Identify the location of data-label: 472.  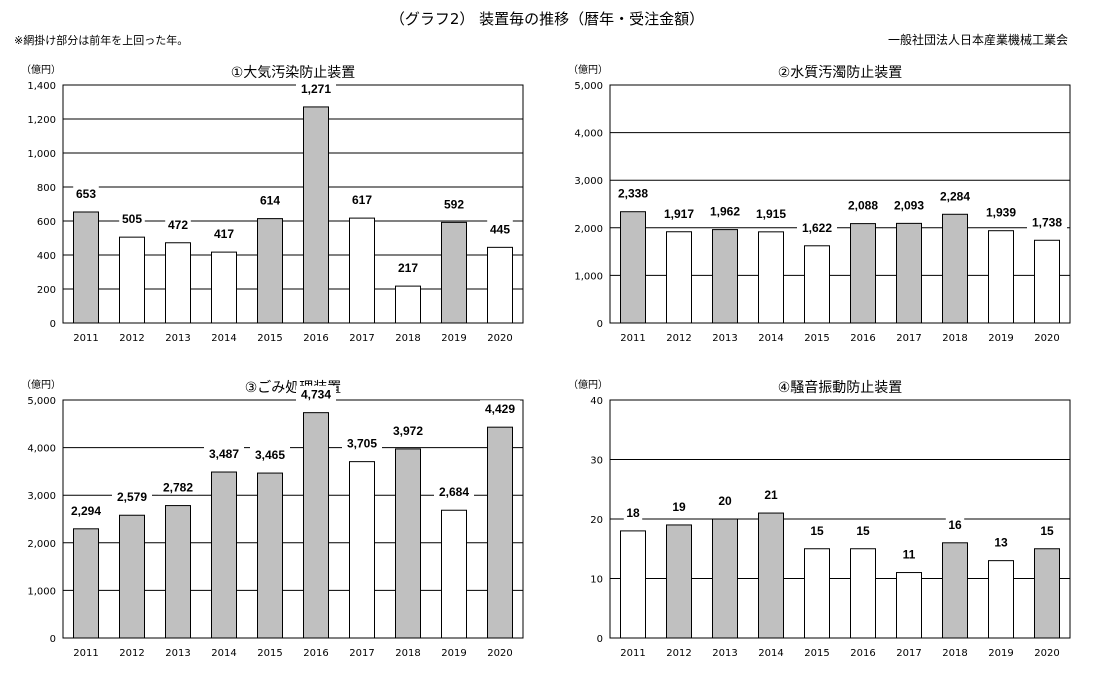
(178, 225).